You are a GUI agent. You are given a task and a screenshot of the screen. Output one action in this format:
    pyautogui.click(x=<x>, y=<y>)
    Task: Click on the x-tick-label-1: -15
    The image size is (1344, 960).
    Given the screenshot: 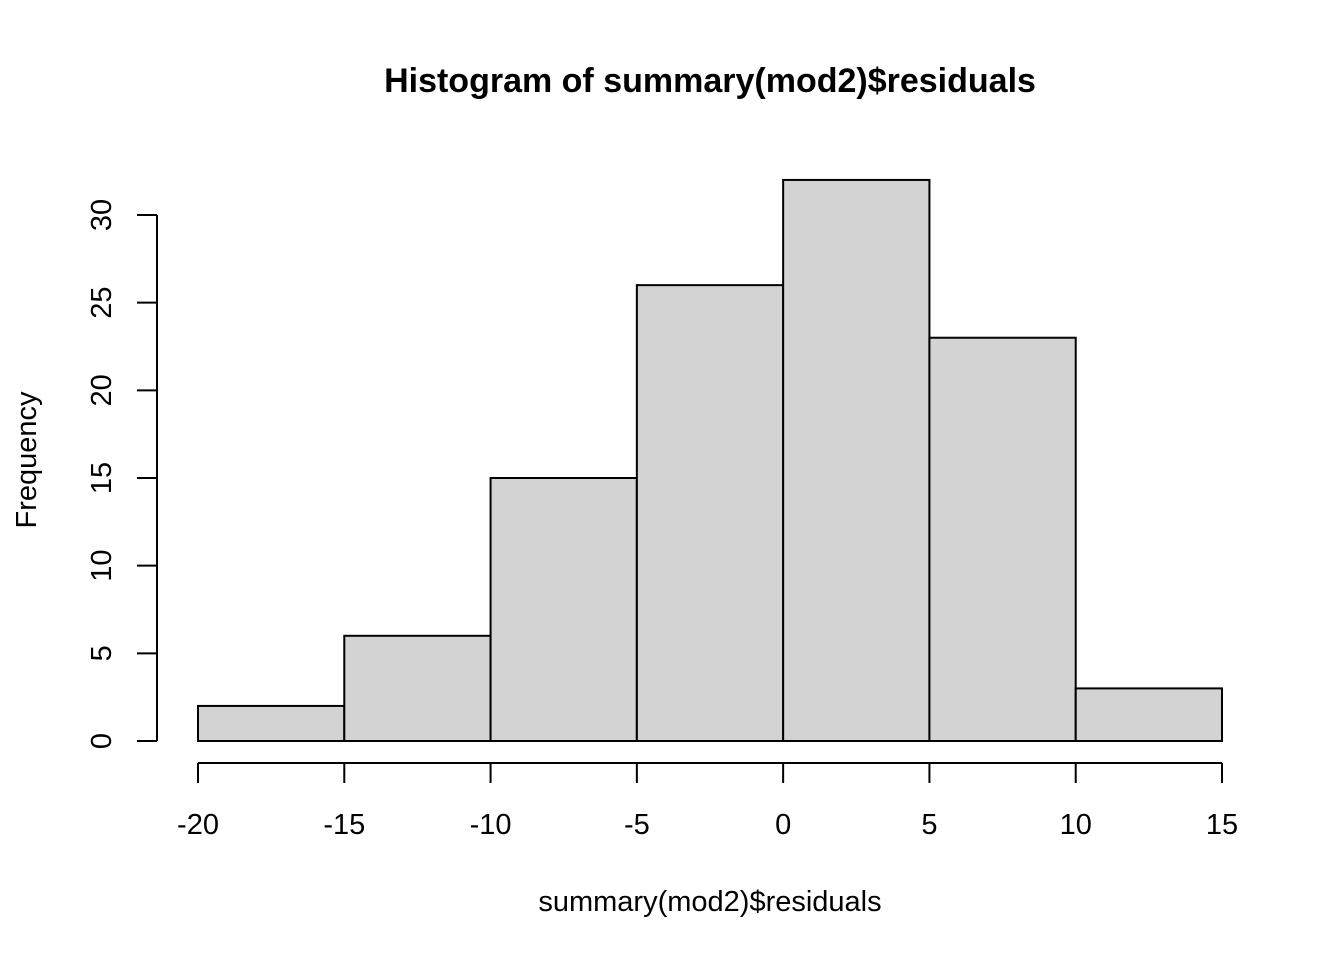 What is the action you would take?
    pyautogui.click(x=344, y=825)
    